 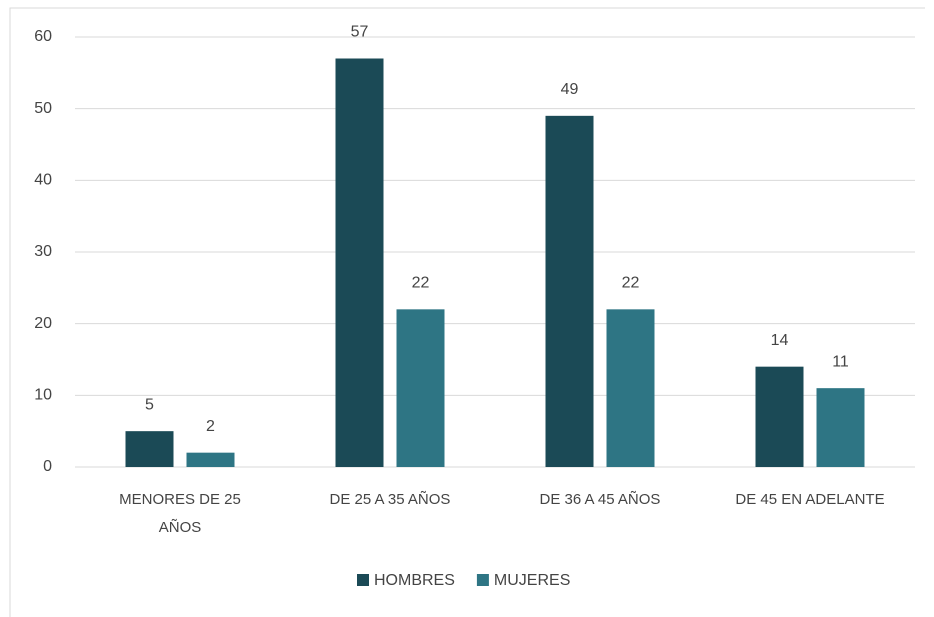 I want to click on x-tick-label: DE 25 A 35 AÑOS, so click(x=390, y=499).